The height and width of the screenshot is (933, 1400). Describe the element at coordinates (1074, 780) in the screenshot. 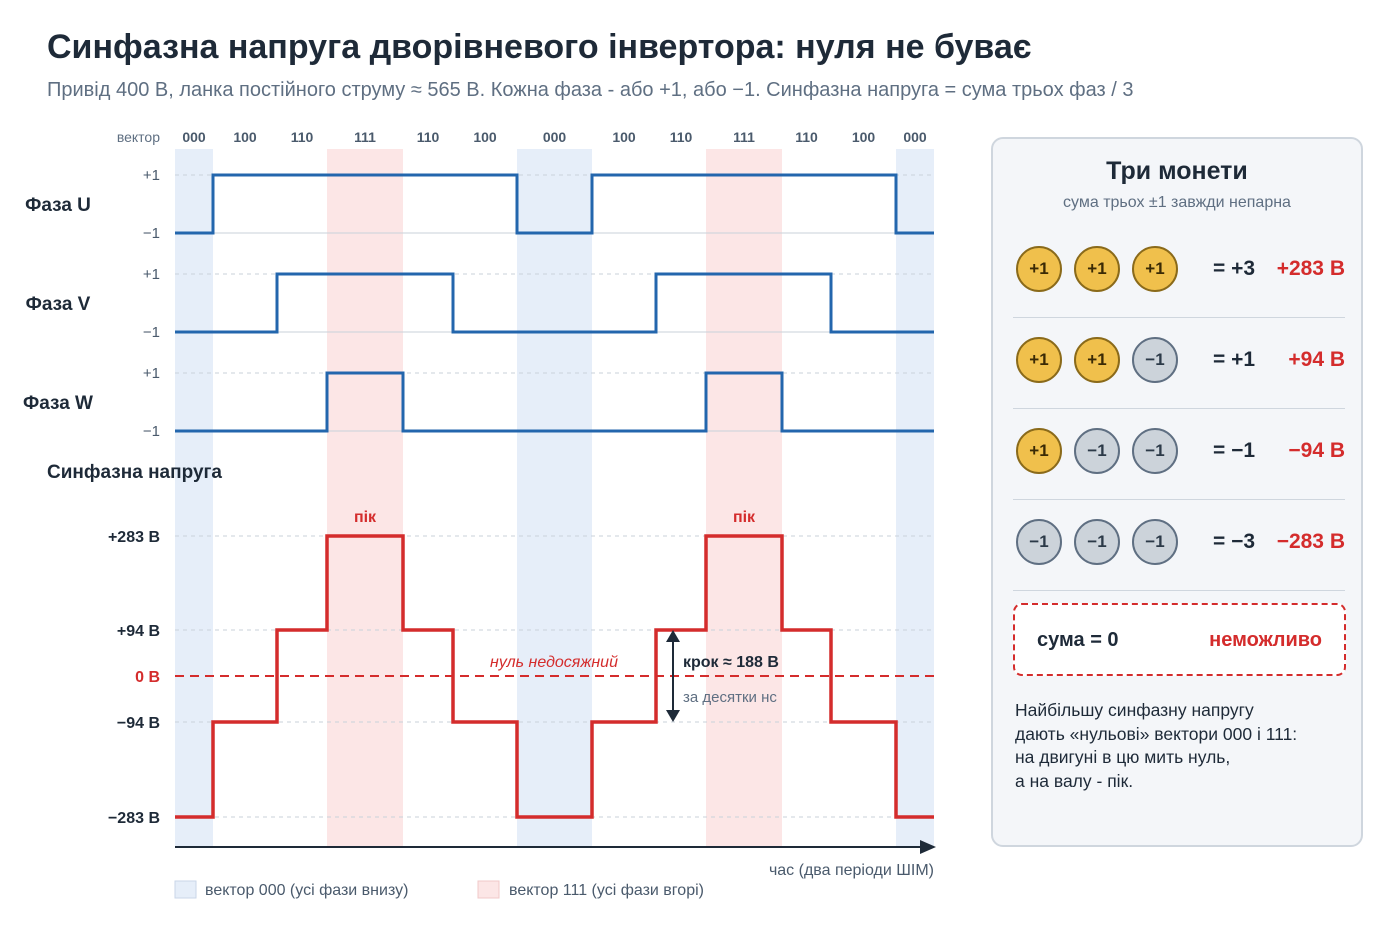

I see `note-line: а на валу - пік.` at that location.